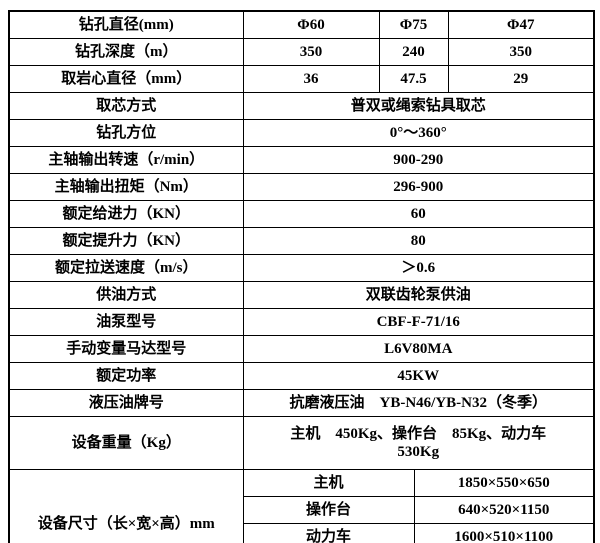  I want to click on table-row: 油泵型号 CBF-F-71/16, so click(301, 322).